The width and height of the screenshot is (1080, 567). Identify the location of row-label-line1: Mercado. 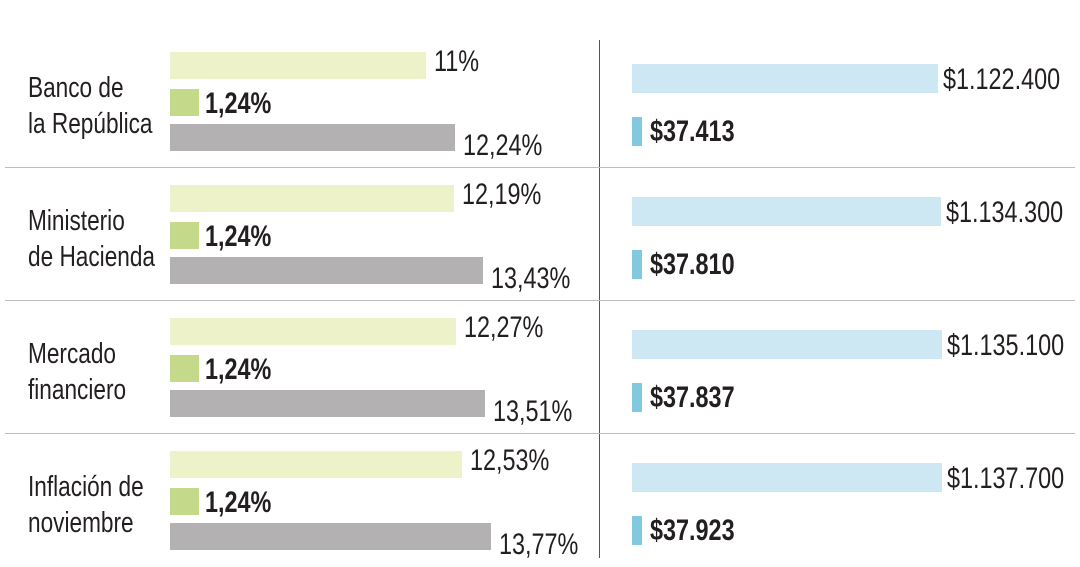
(72, 354).